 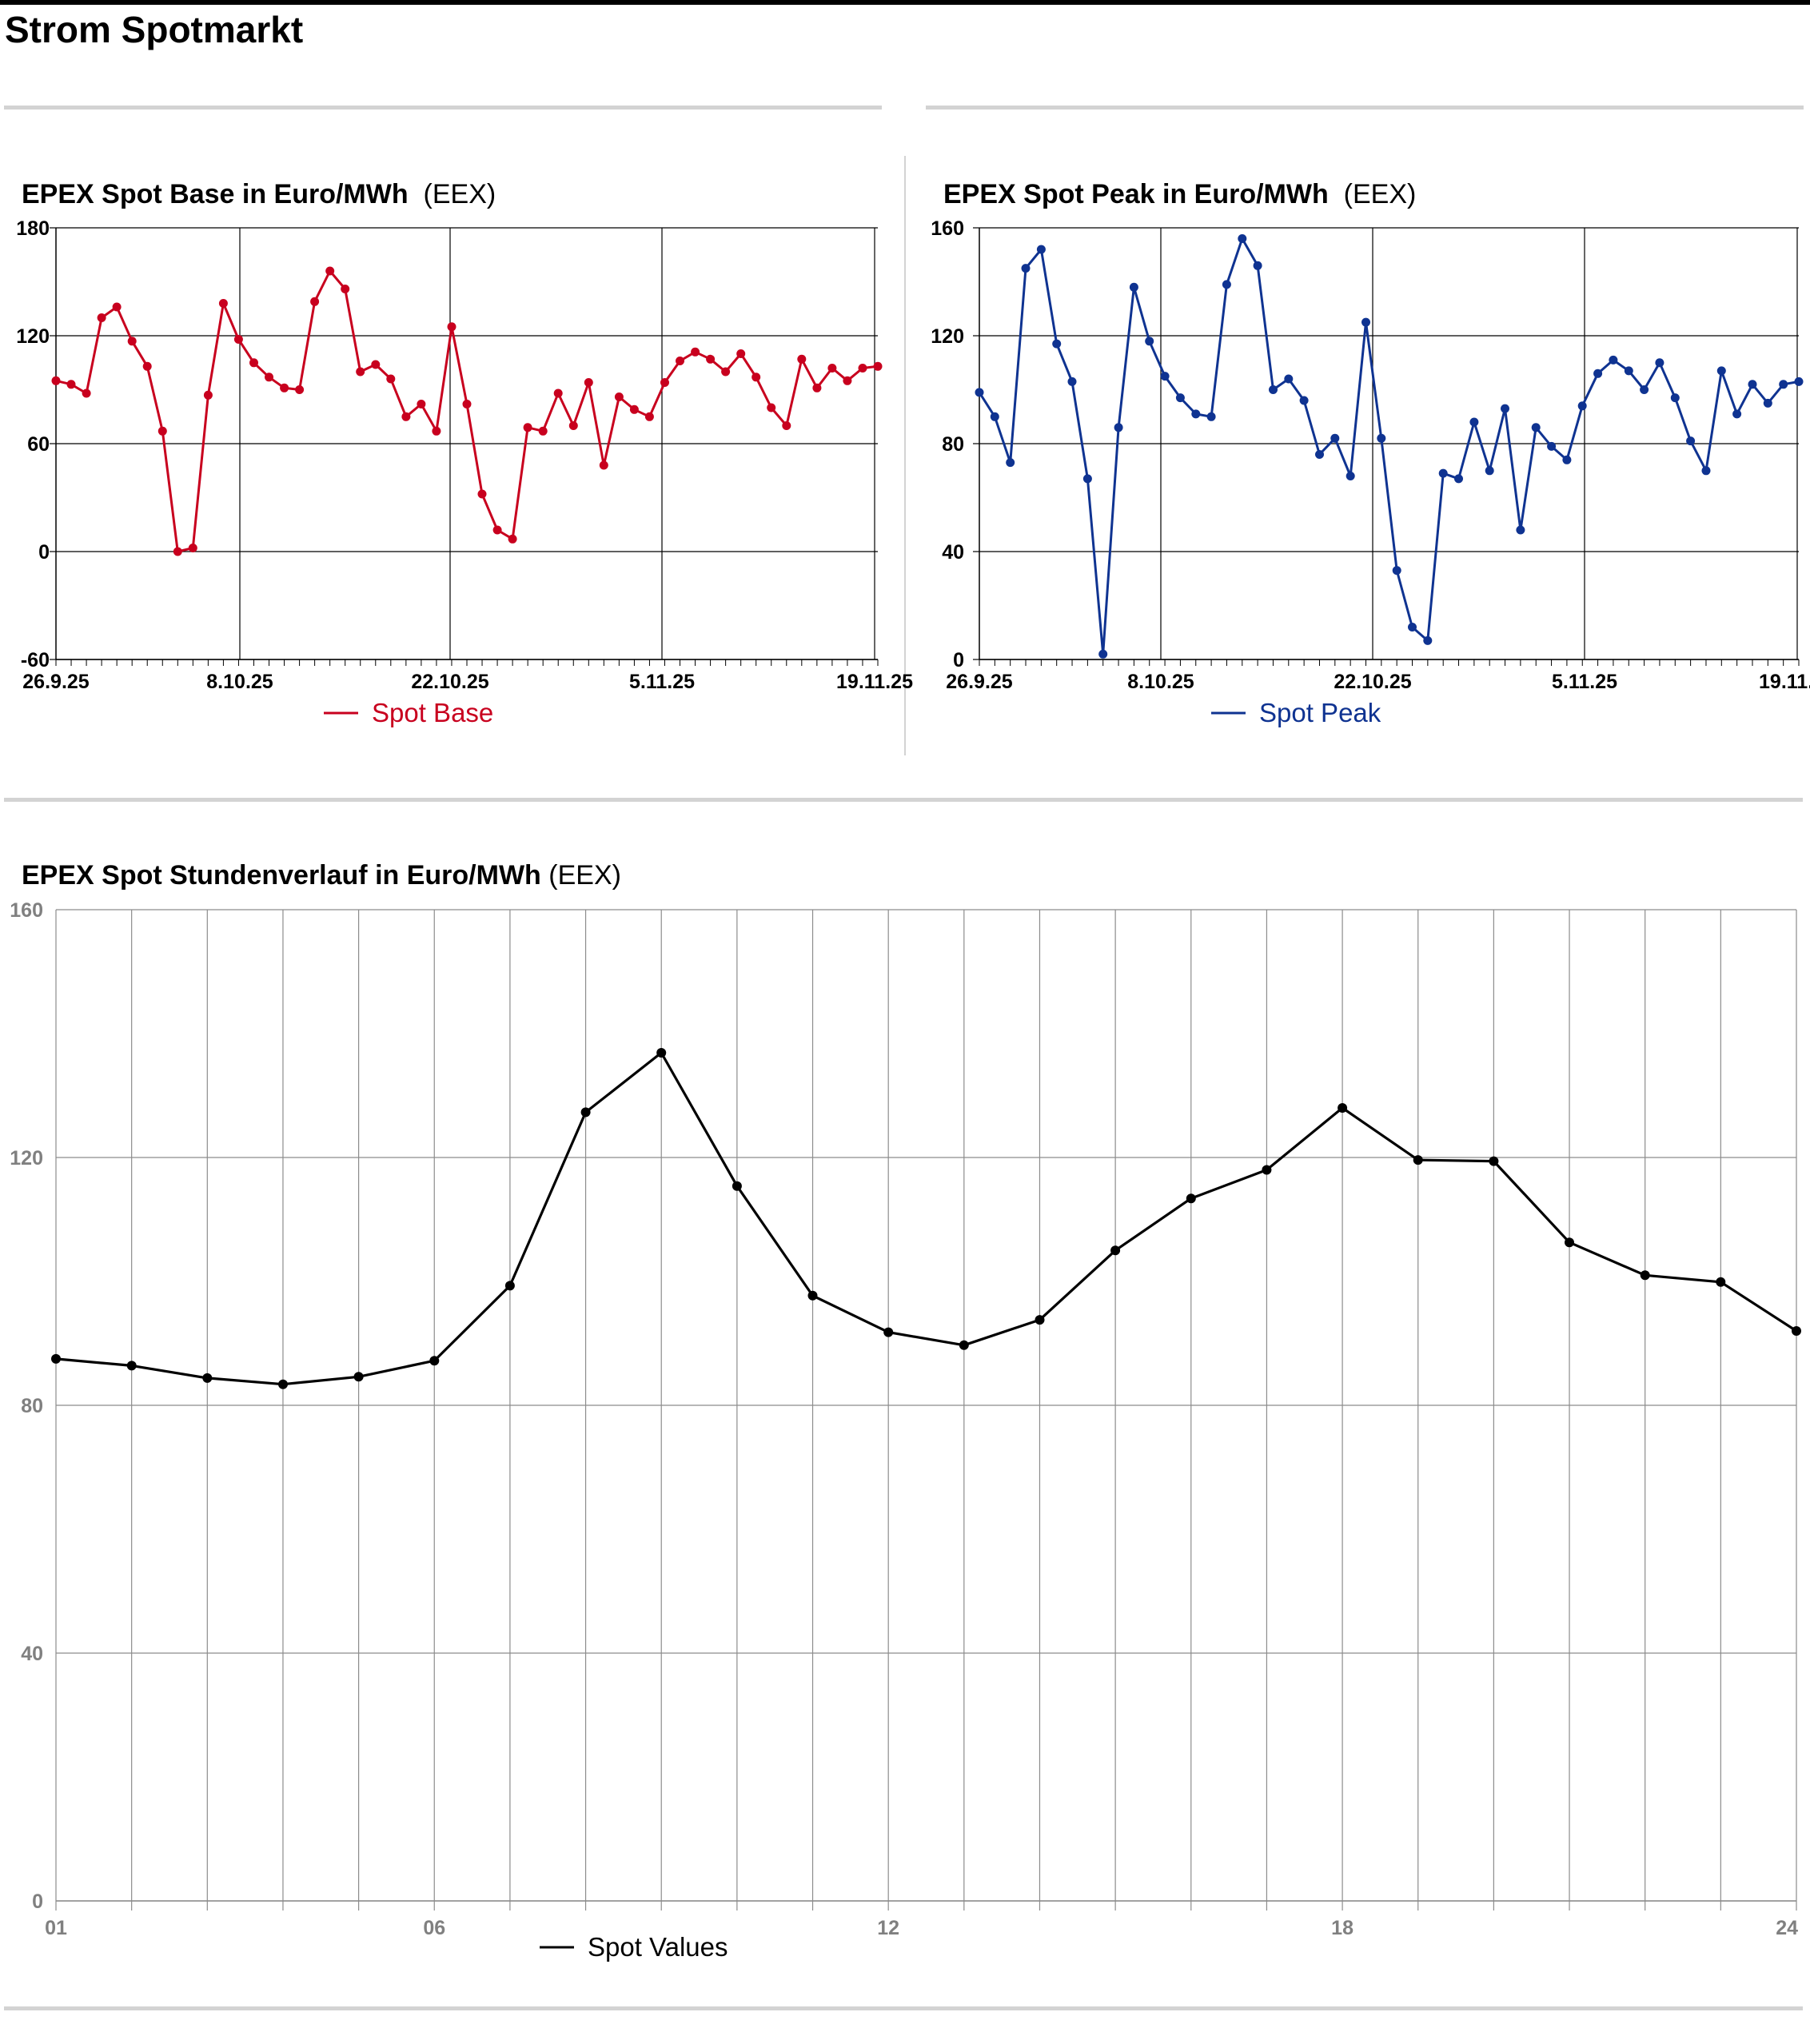 I want to click on y-tick-label: 0, so click(x=44, y=552).